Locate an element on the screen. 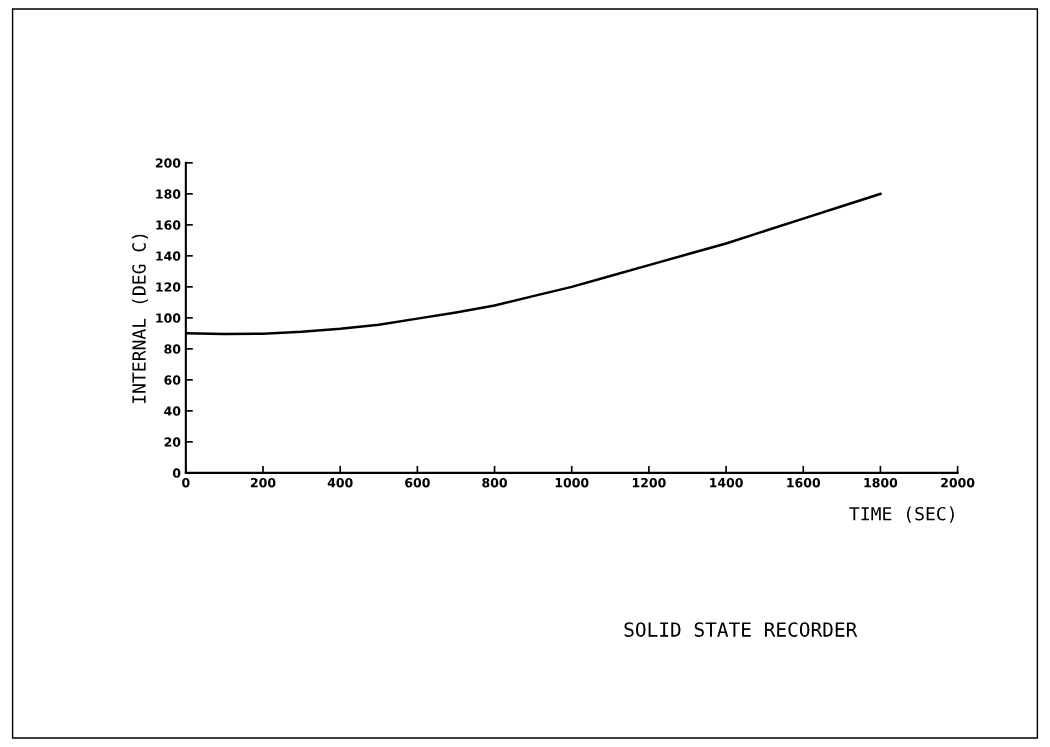 The image size is (1050, 747). y-tick-label: 40 is located at coordinates (172, 411).